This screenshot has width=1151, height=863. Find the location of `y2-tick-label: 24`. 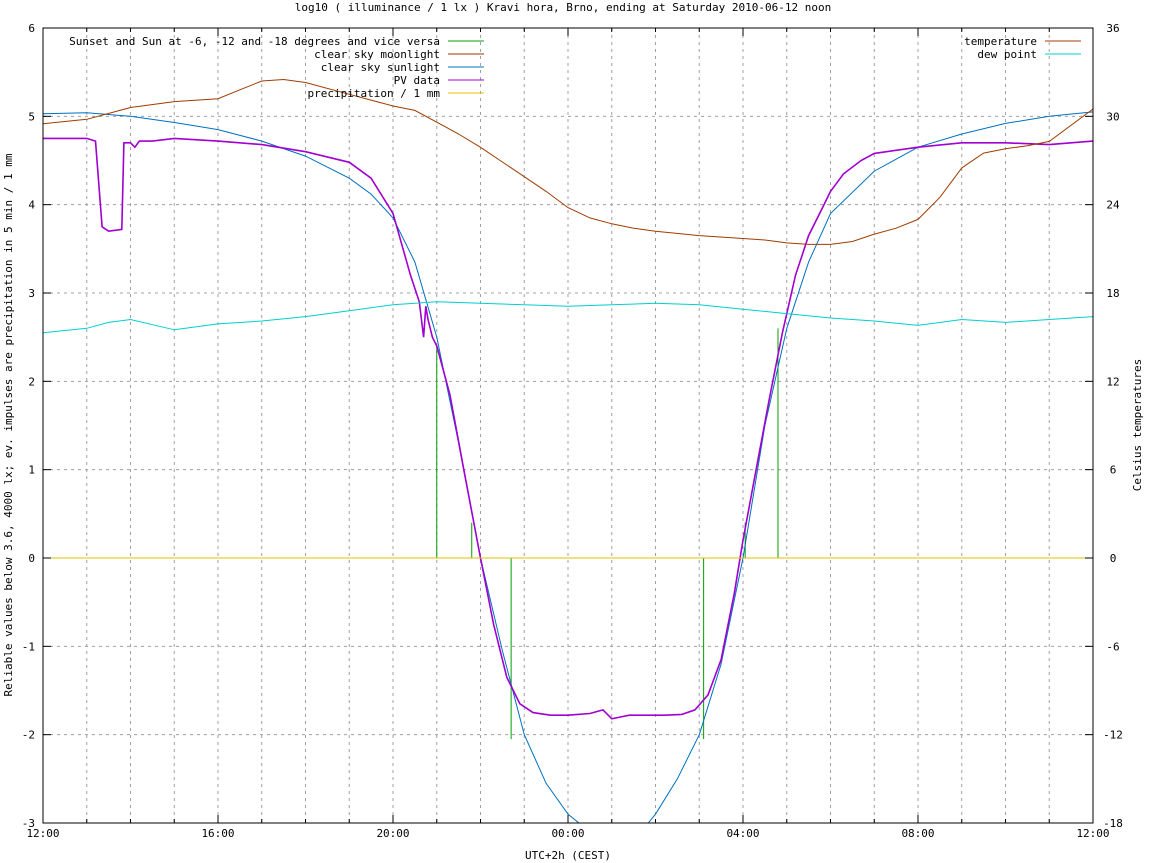

y2-tick-label: 24 is located at coordinates (1113, 205).